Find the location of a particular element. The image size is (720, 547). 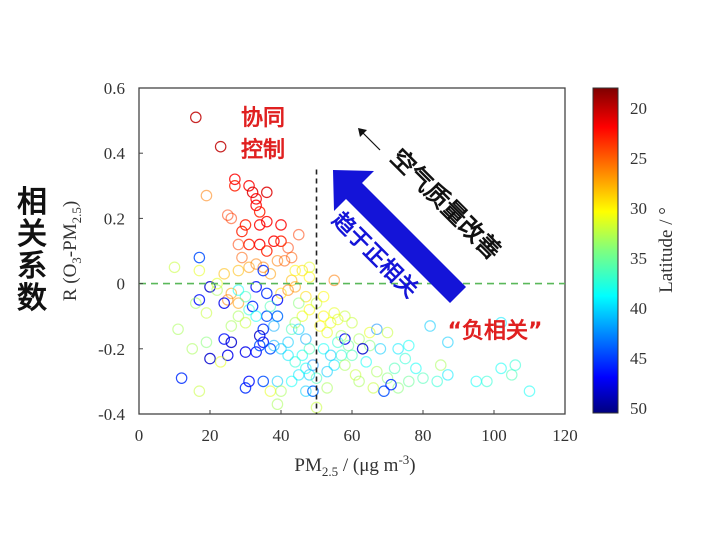

colorbar-tick-label: 45 is located at coordinates (638, 358).